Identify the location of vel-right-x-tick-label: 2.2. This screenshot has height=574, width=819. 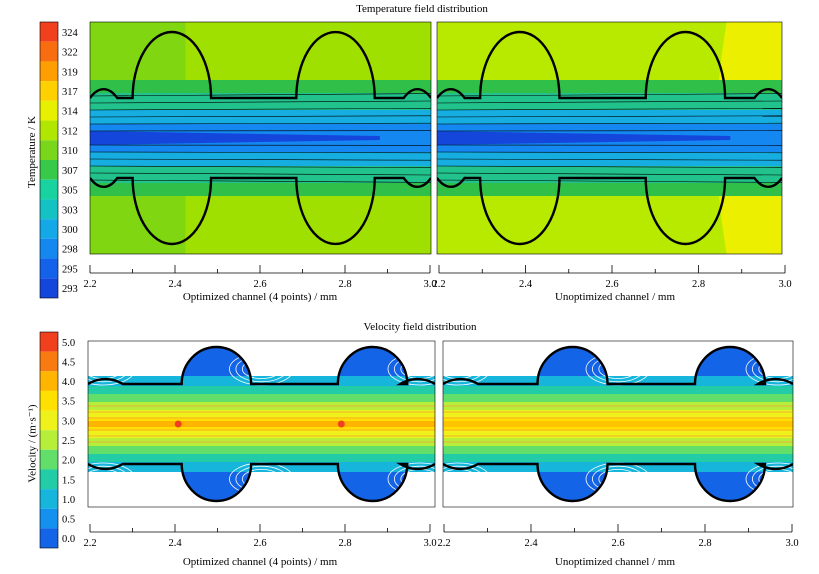
(443, 543).